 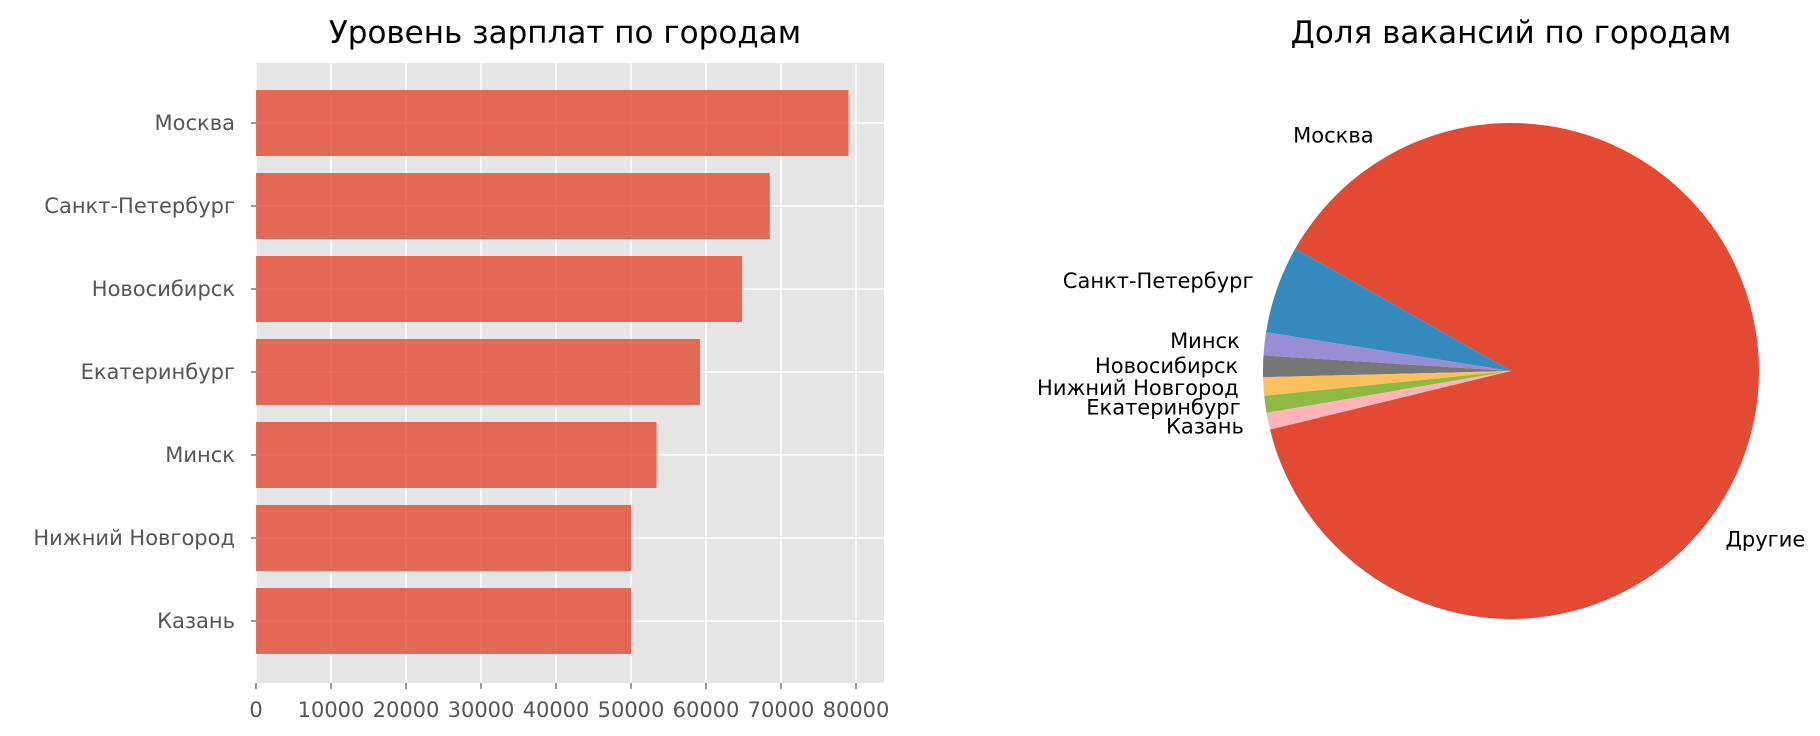 What do you see at coordinates (195, 123) in the screenshot?
I see `y-tick-label: Москва` at bounding box center [195, 123].